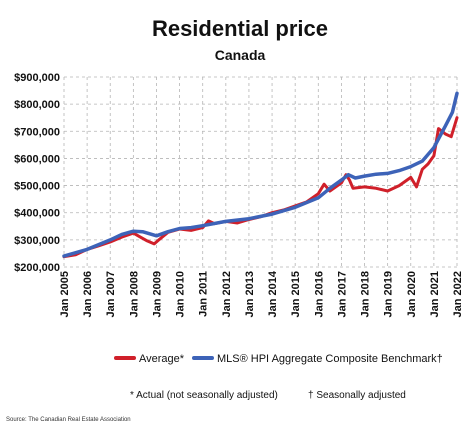 The image size is (471, 434). I want to click on x-tick-label: Jan 2018, so click(366, 294).